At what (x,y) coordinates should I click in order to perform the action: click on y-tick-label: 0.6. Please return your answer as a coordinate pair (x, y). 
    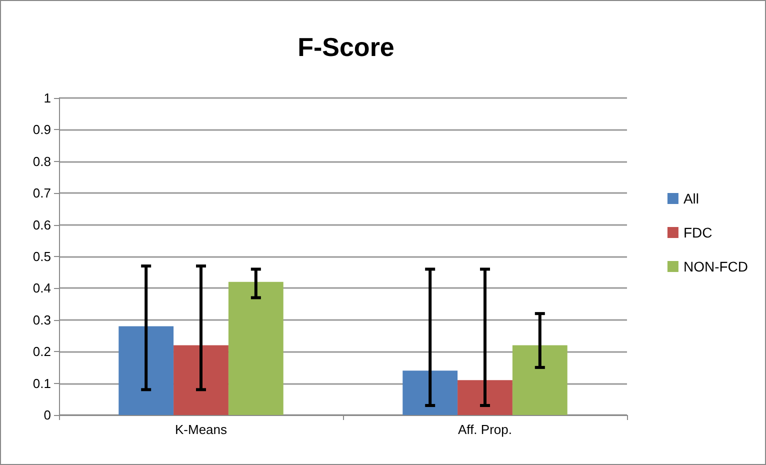
    Looking at the image, I should click on (41, 224).